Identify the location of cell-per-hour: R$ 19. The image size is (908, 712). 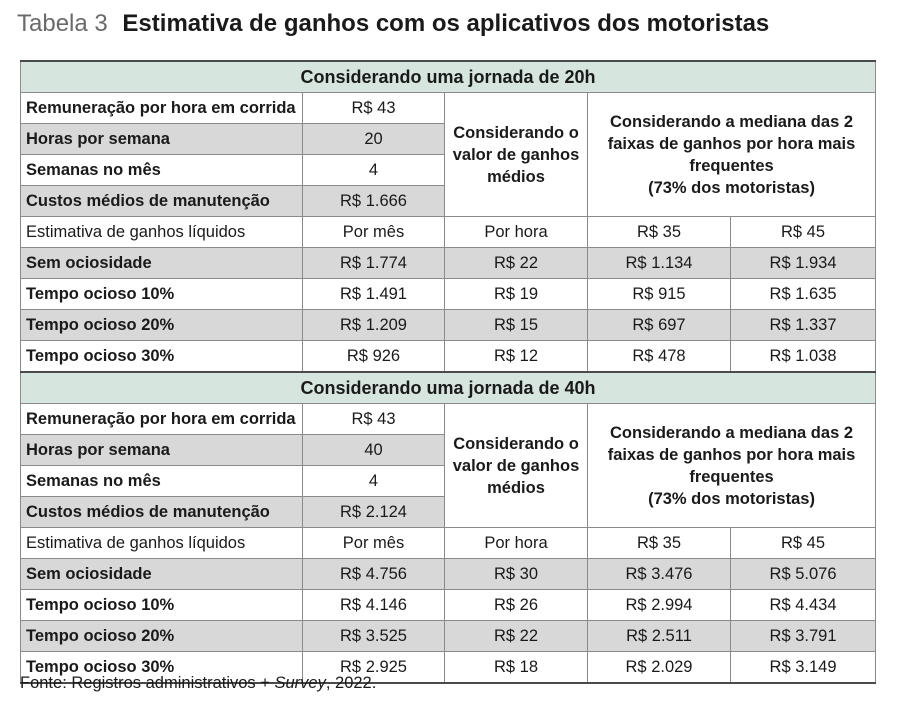
(516, 294).